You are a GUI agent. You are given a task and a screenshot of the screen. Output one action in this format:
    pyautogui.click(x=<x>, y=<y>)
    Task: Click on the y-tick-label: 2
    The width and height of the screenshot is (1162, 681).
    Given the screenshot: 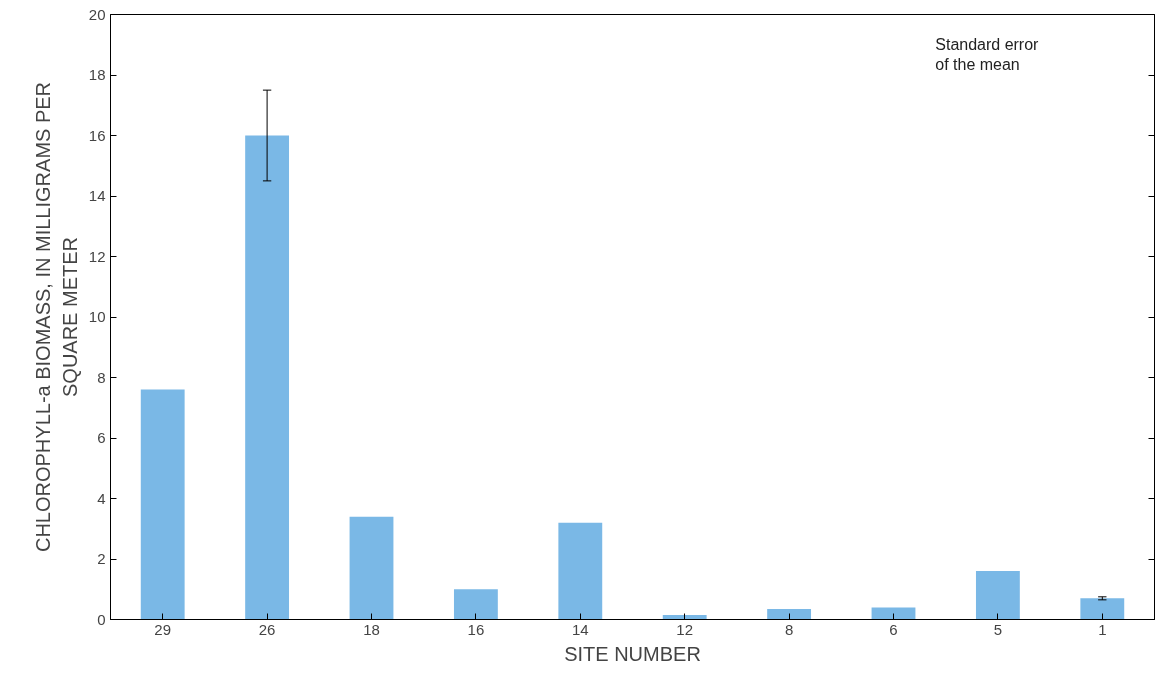 What is the action you would take?
    pyautogui.click(x=101, y=558)
    